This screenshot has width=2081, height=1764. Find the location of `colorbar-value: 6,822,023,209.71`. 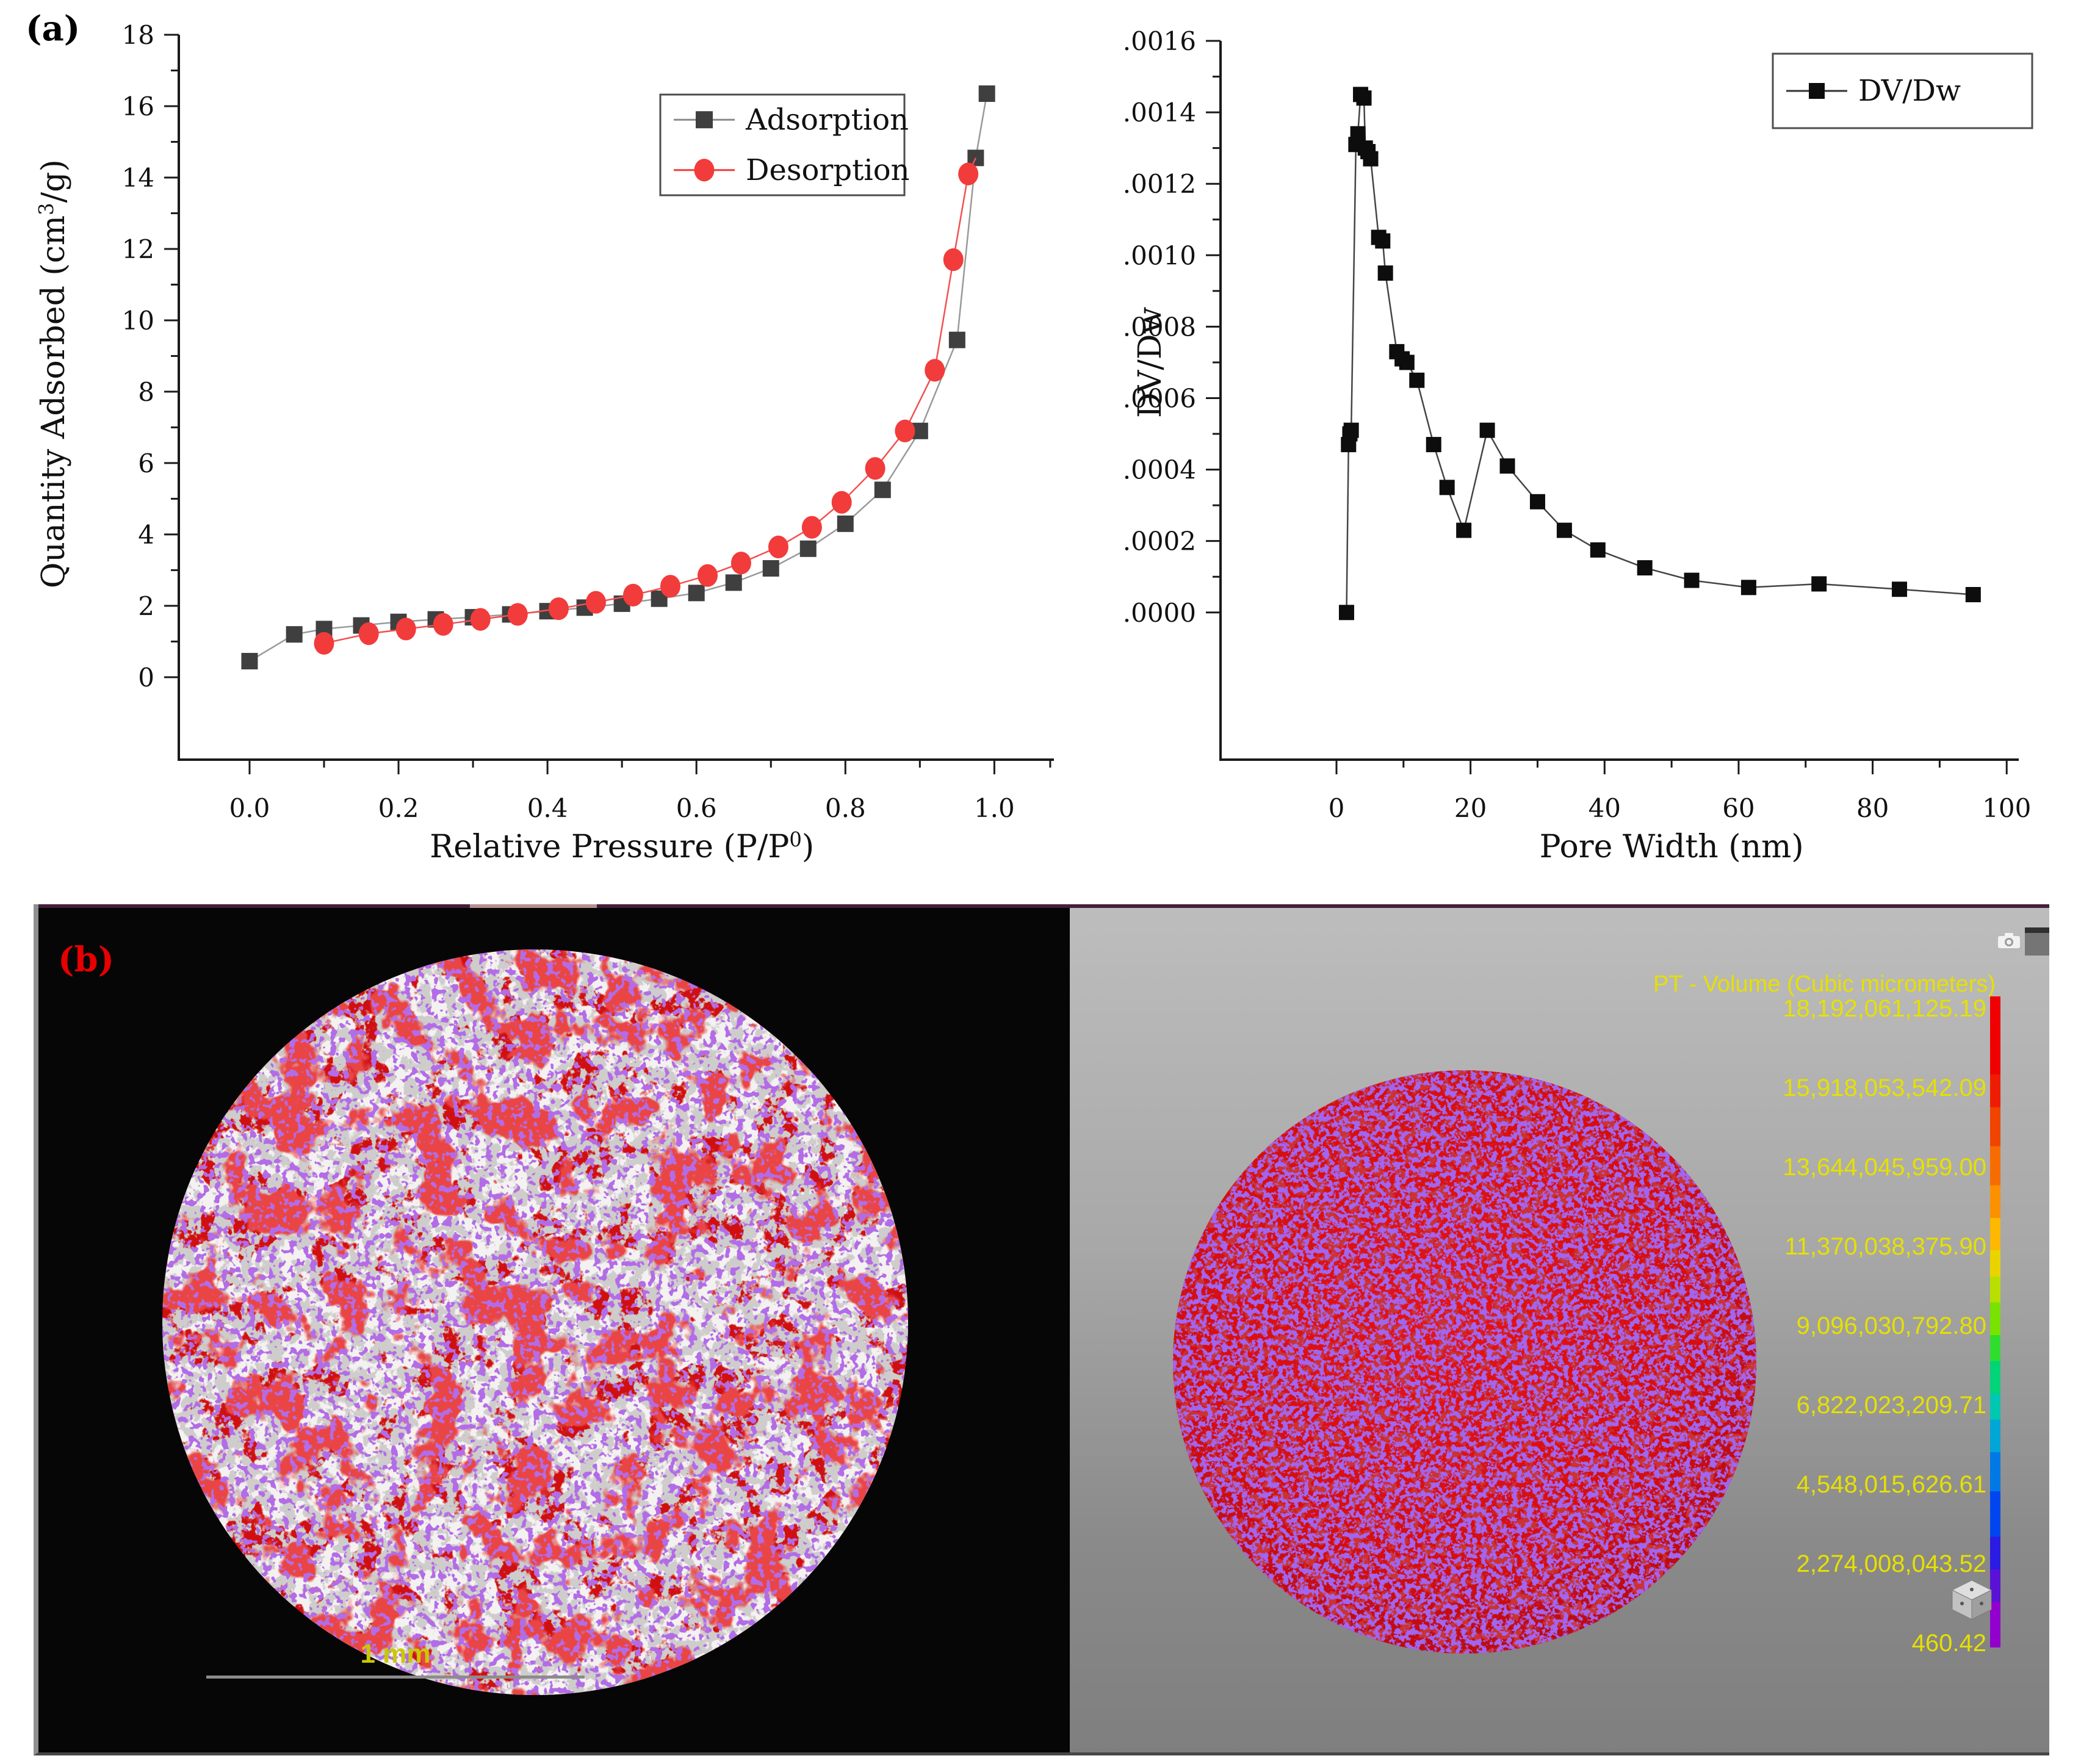

colorbar-value: 6,822,023,209.71 is located at coordinates (1891, 1406).